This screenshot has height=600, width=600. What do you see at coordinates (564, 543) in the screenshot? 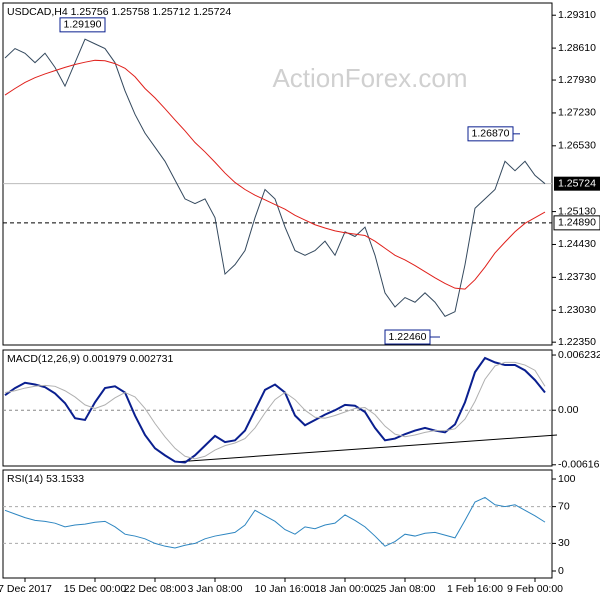
I see `y-tick-label: 30` at bounding box center [564, 543].